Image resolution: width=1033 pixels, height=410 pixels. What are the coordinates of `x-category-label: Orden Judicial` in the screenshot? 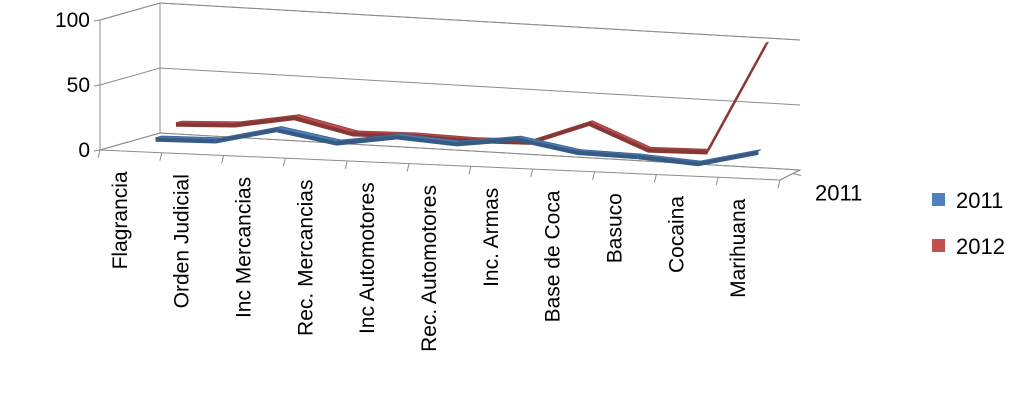 It's located at (182, 241).